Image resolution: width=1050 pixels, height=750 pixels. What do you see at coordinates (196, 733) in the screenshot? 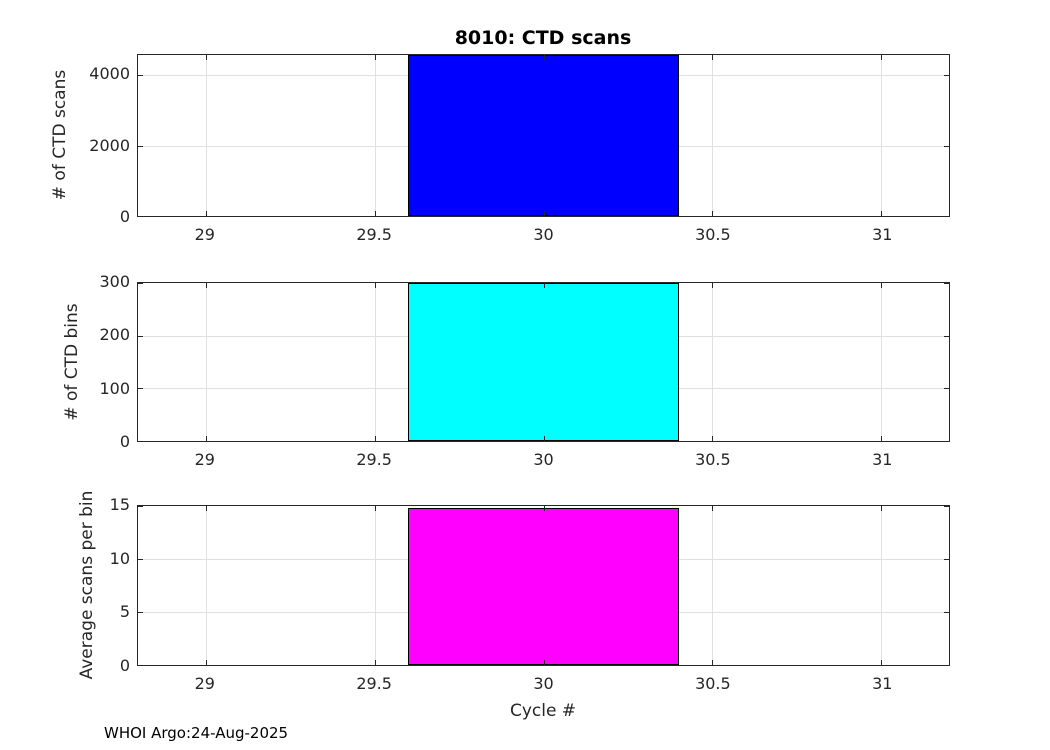
I see `footer-watermark: WHOI Argo:24-Aug-2025` at bounding box center [196, 733].